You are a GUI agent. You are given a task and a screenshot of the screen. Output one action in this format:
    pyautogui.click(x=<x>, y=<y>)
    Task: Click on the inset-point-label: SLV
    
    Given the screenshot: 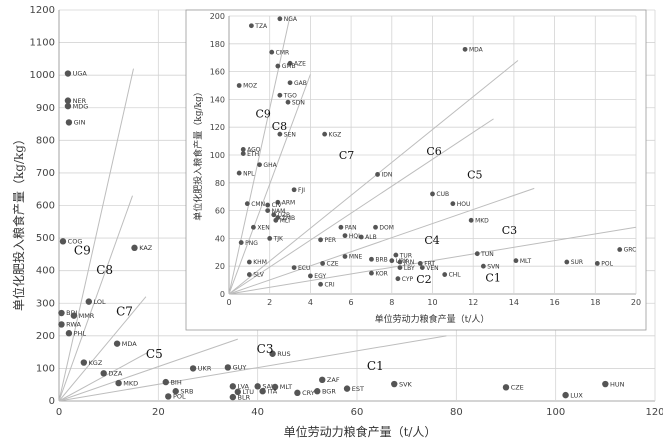 What is the action you would take?
    pyautogui.click(x=258, y=275)
    